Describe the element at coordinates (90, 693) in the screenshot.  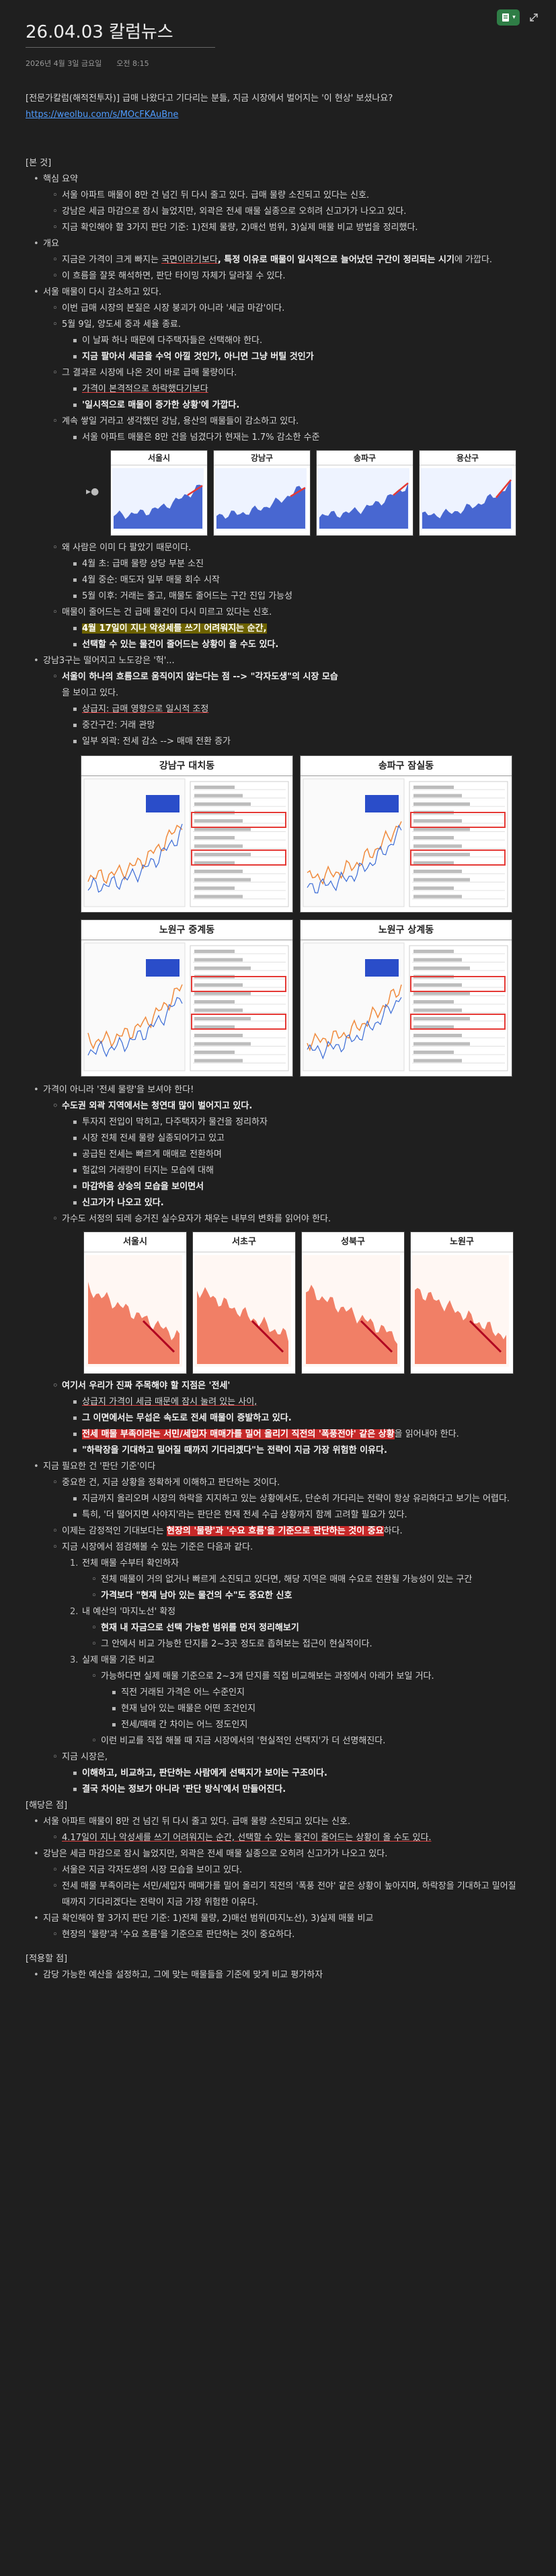
I see `gangbuk-cont: 을 보이고 있다.` at that location.